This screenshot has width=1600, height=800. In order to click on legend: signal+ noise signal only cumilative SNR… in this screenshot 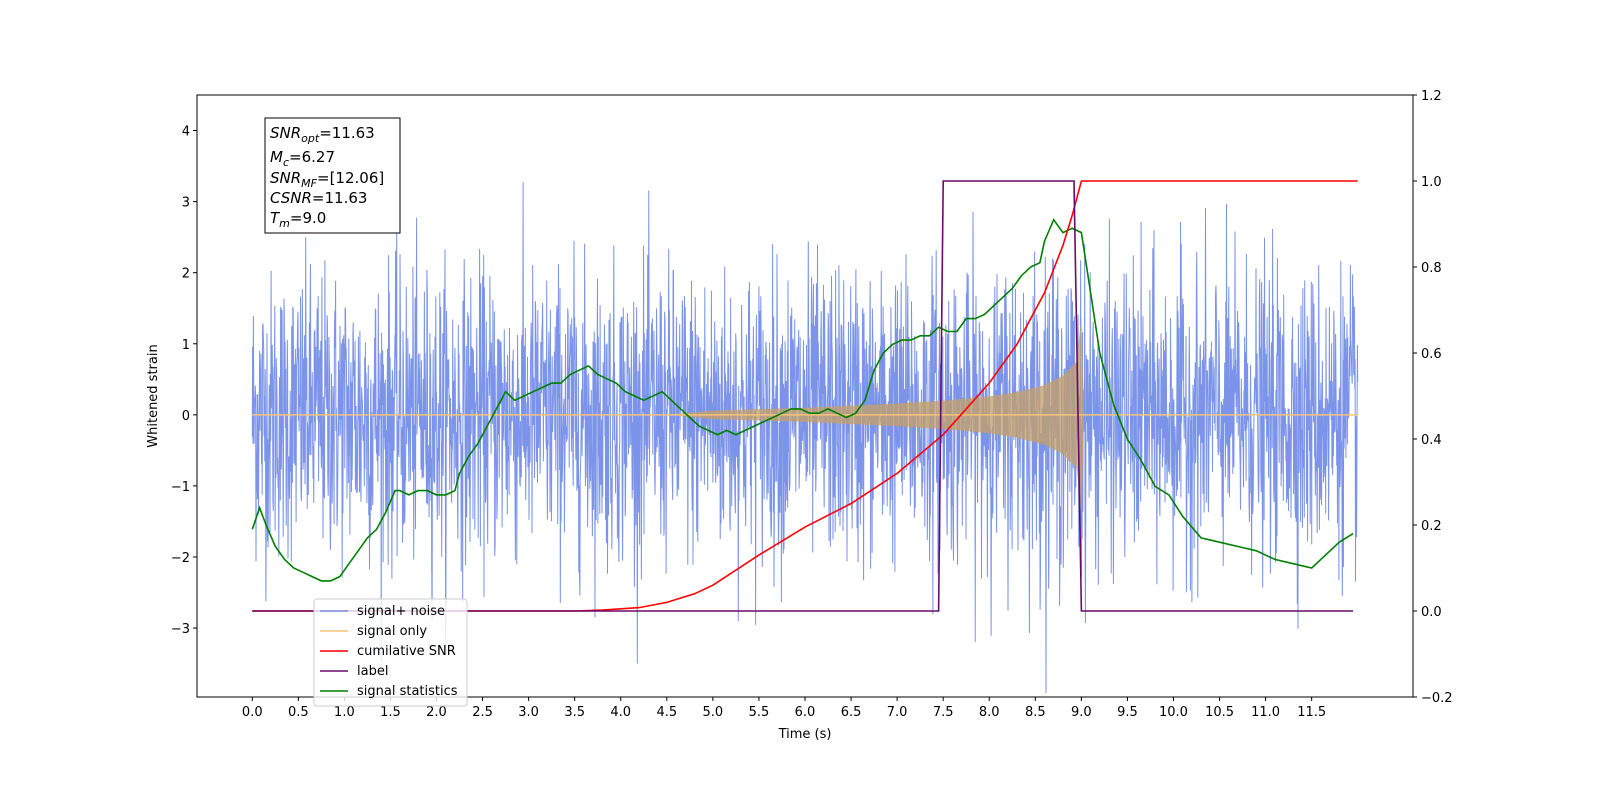, I will do `click(390, 652)`.